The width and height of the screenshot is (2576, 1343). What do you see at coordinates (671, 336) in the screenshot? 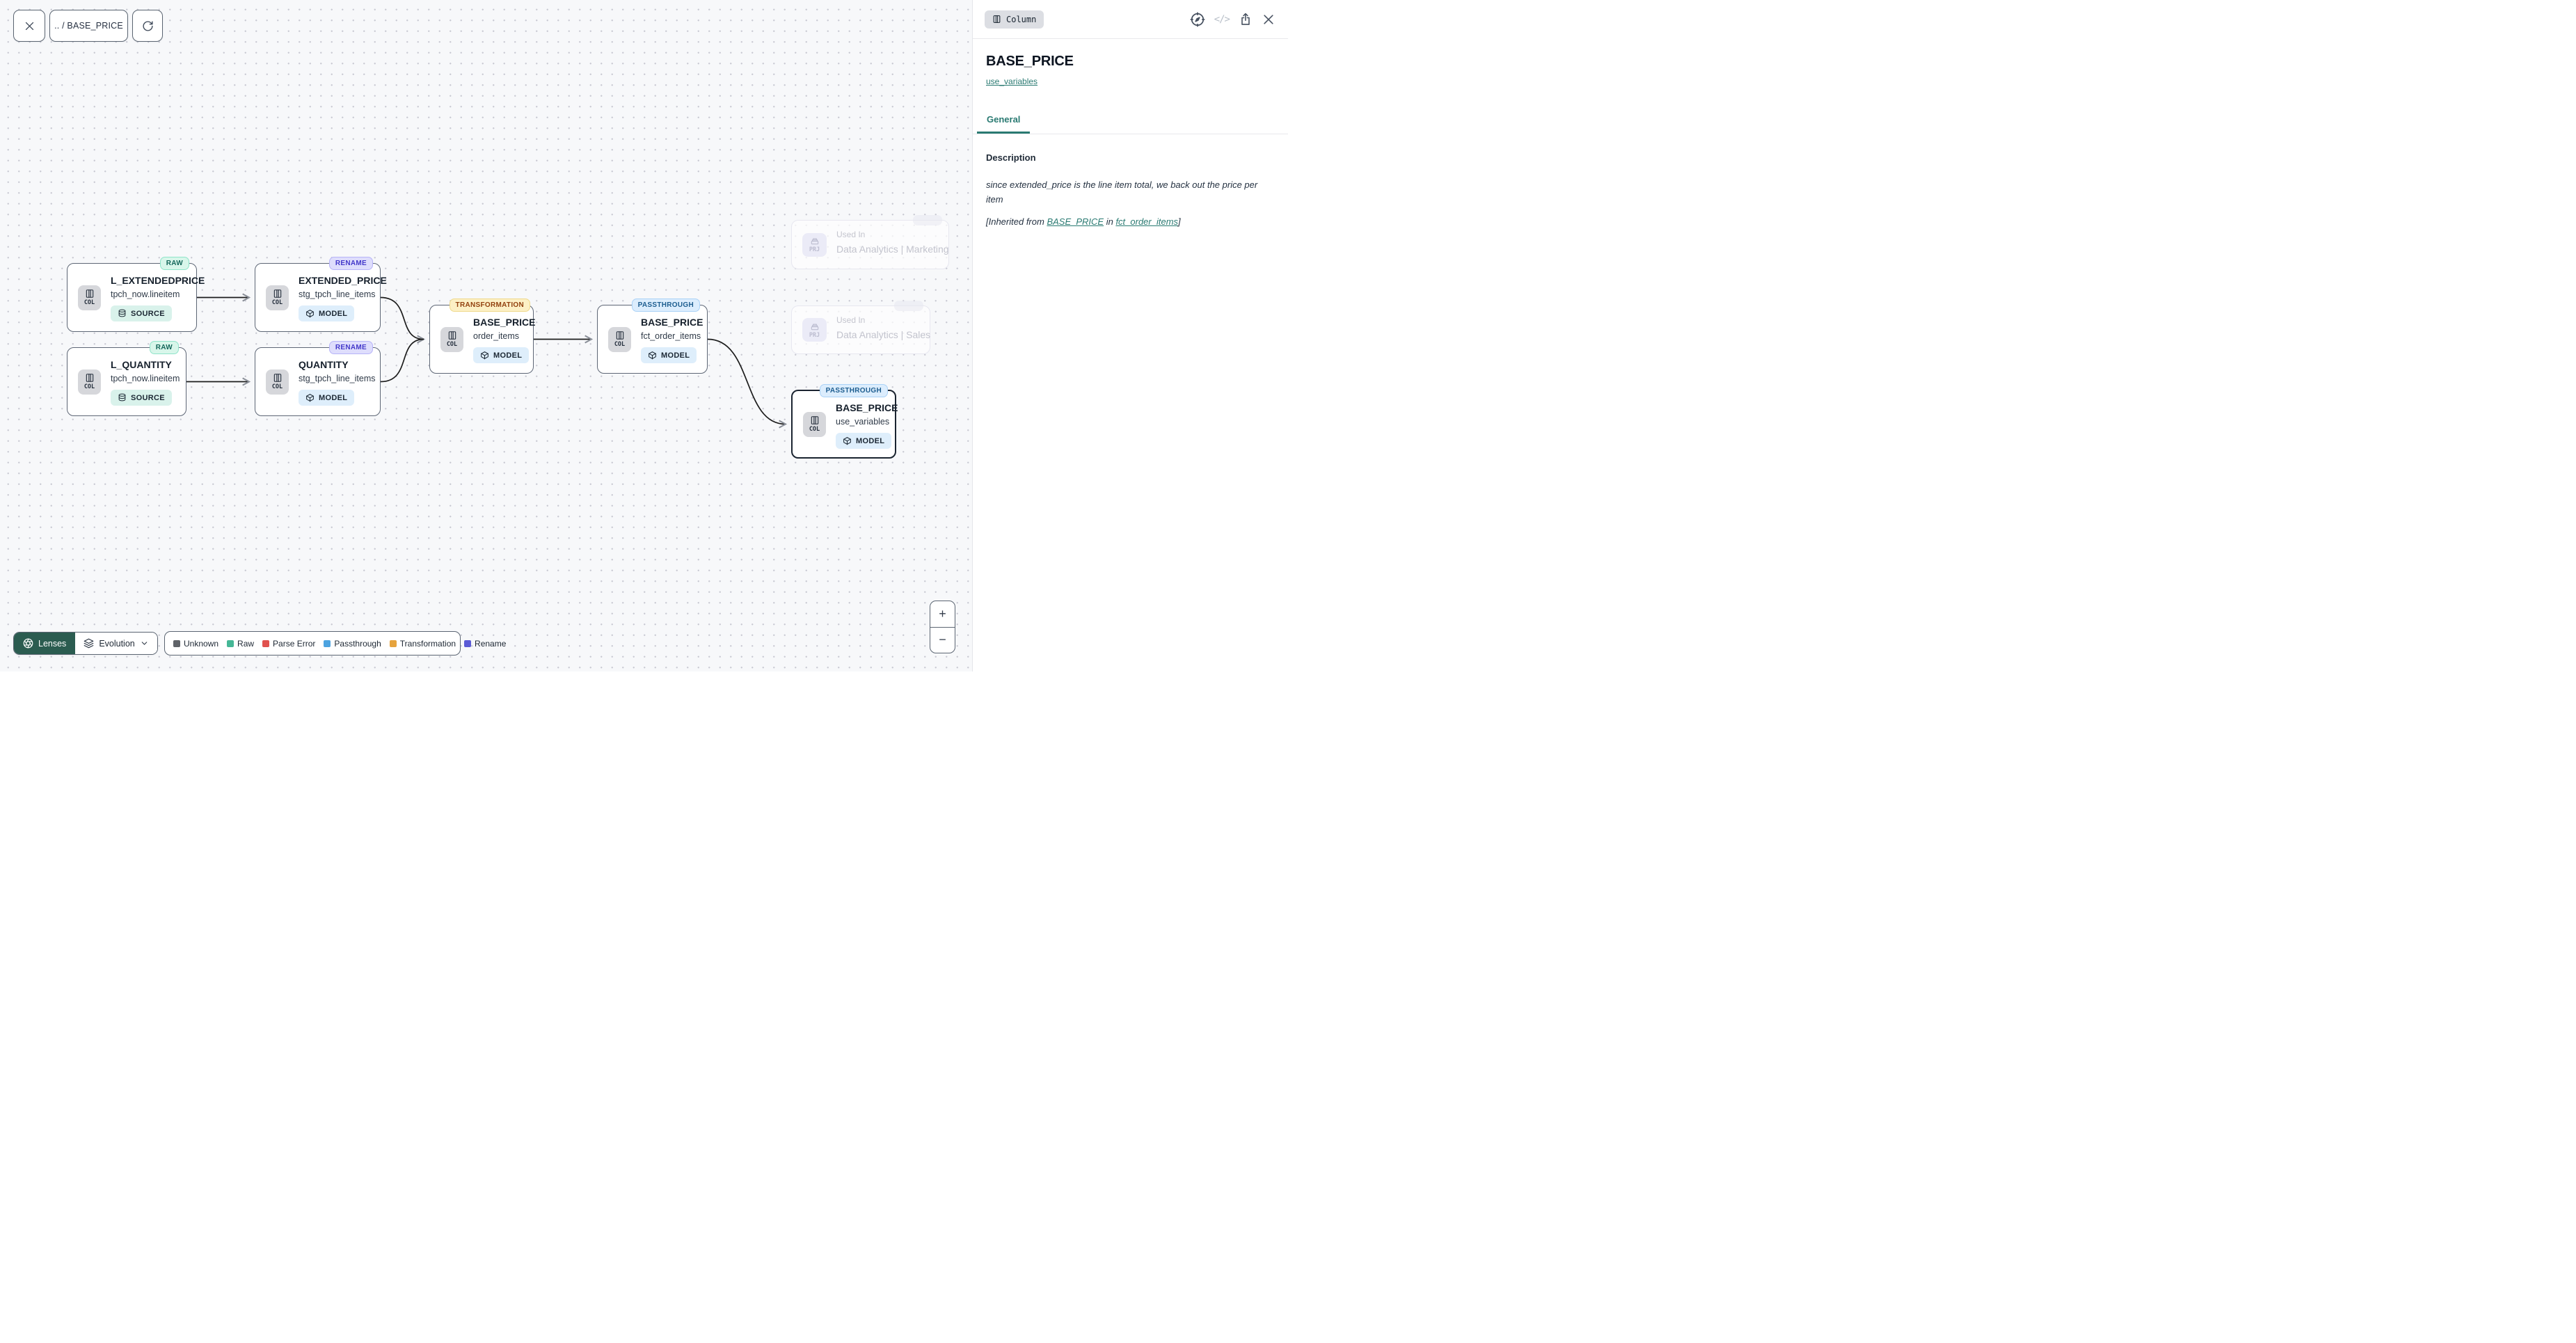
I see `node-subtitle: fct_order_items` at bounding box center [671, 336].